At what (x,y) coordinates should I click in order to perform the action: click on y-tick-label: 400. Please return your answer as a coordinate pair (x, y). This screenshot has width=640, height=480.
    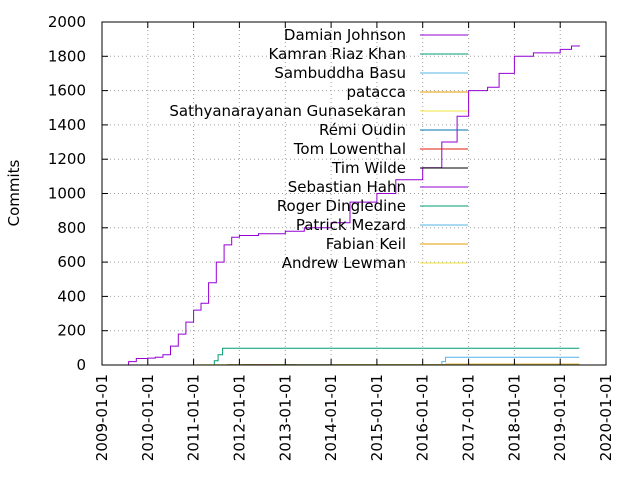
    Looking at the image, I should click on (71, 296).